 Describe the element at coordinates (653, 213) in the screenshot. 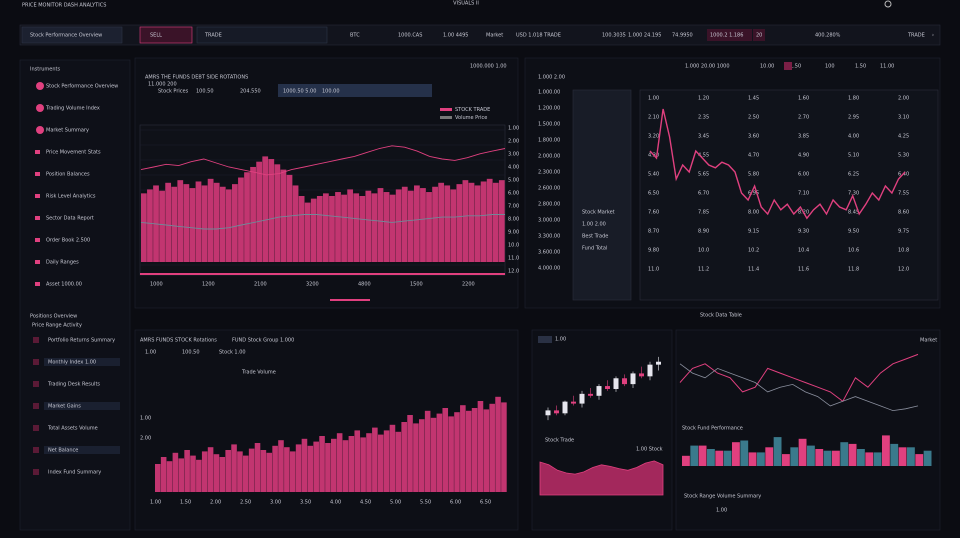

I see `table-cell: 7.60` at that location.